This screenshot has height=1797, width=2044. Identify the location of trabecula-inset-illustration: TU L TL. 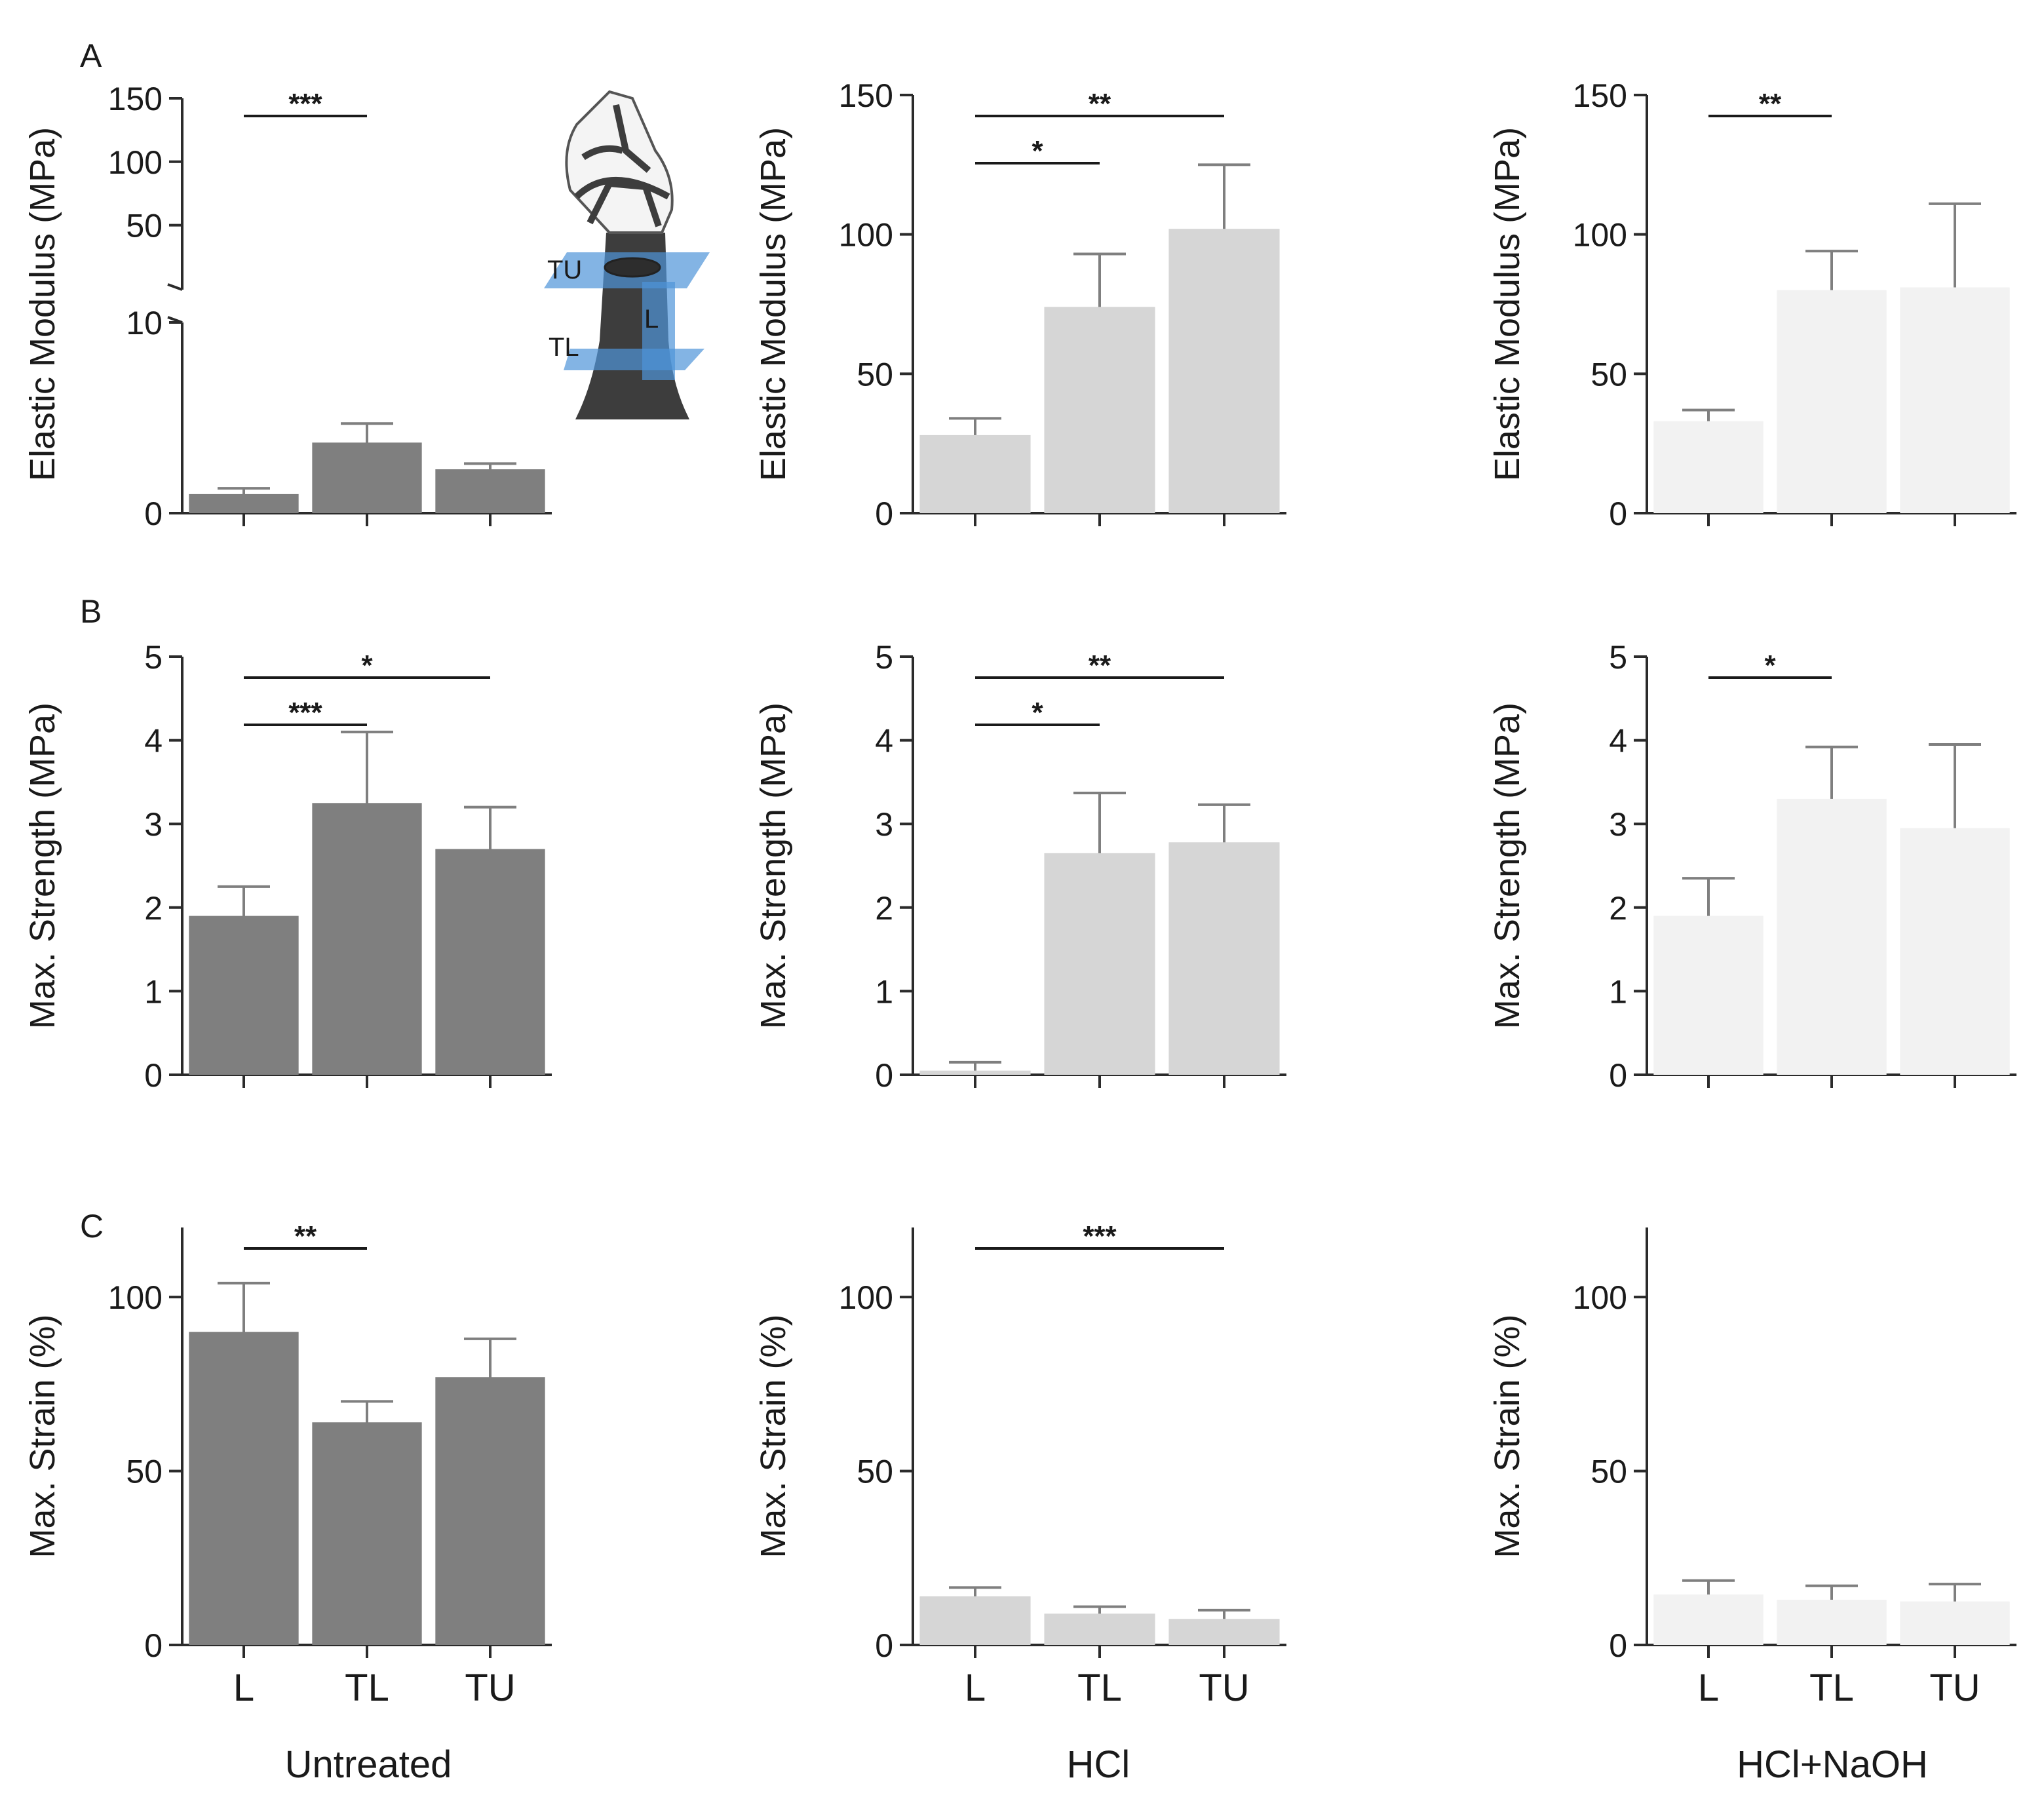
(627, 254).